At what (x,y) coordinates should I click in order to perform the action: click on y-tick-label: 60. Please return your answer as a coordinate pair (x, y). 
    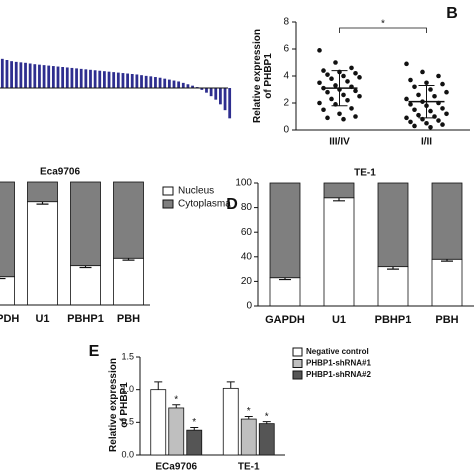
    Looking at the image, I should click on (247, 232).